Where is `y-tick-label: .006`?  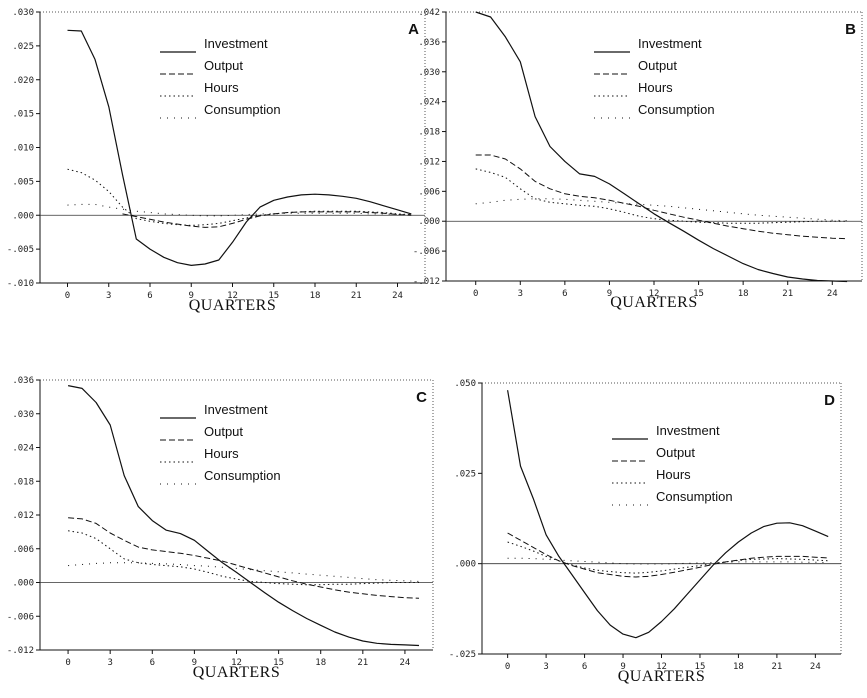 y-tick-label: .006 is located at coordinates (429, 192).